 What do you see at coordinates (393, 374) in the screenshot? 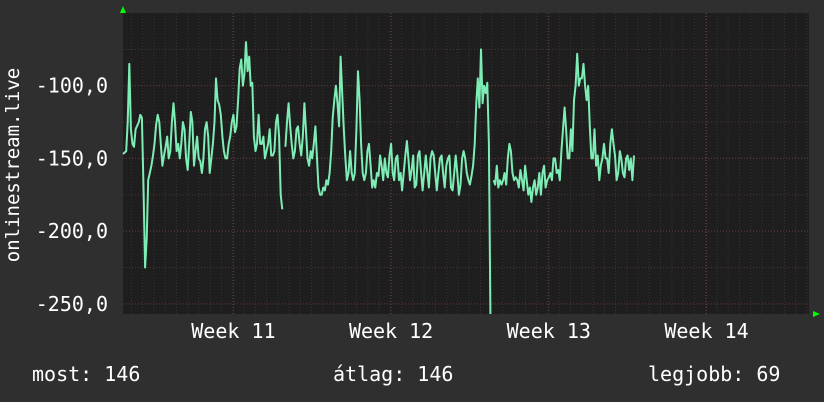
I see `stat-average: átlag: 146` at bounding box center [393, 374].